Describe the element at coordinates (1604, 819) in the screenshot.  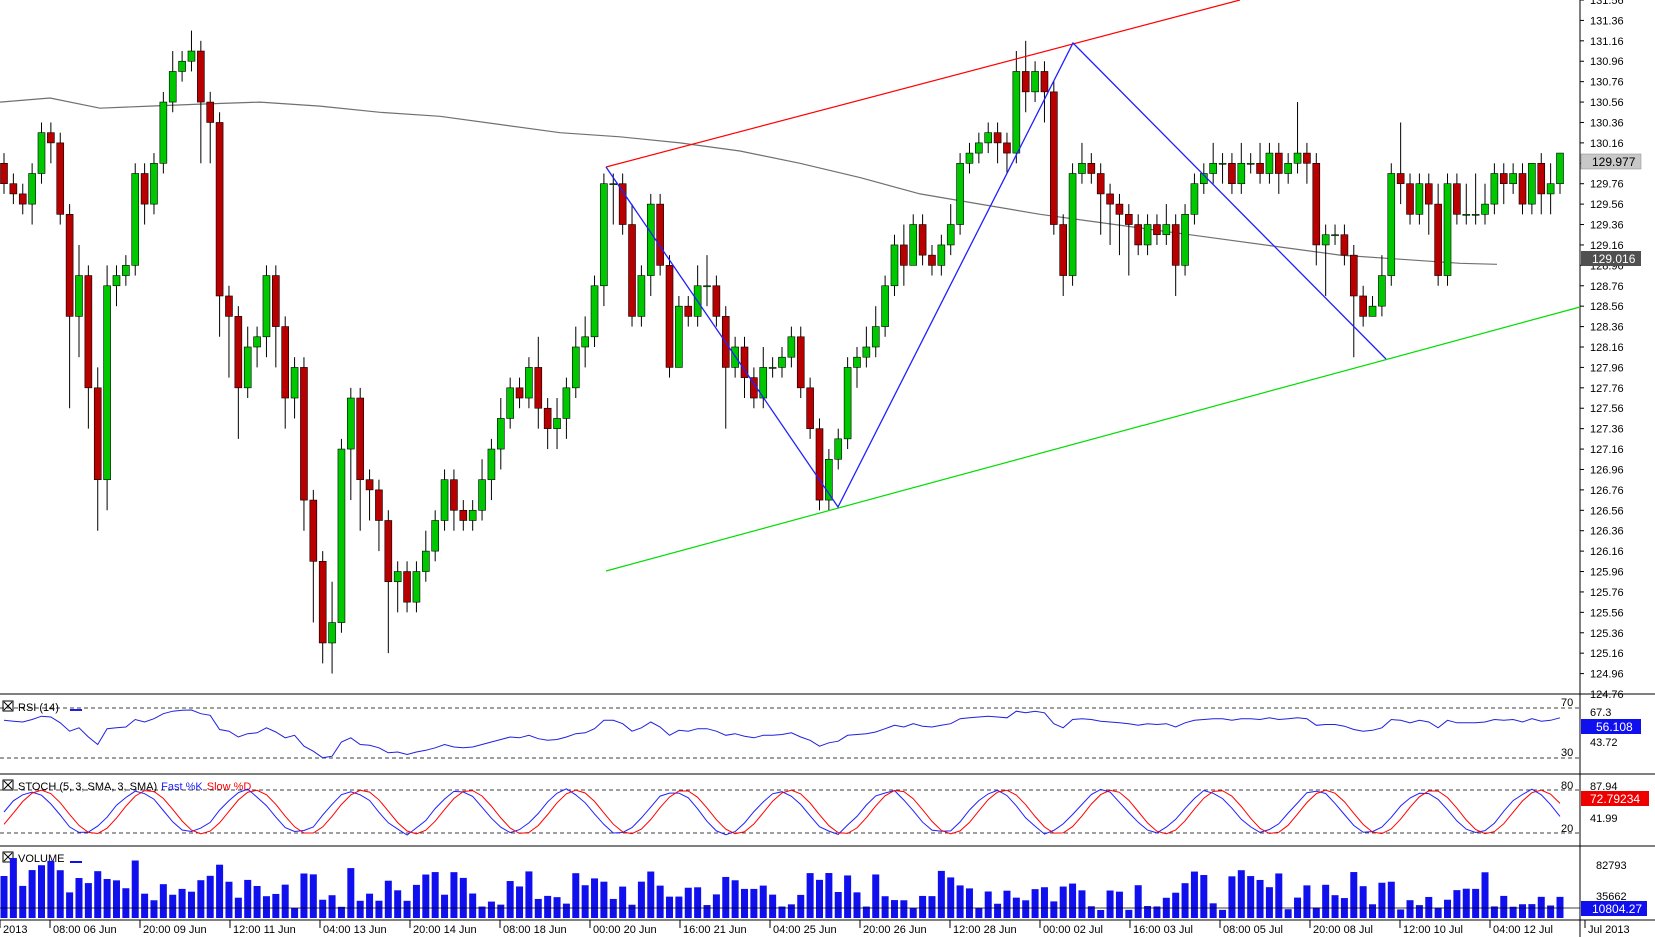
I see `stoch-axis-label: 41.99` at that location.